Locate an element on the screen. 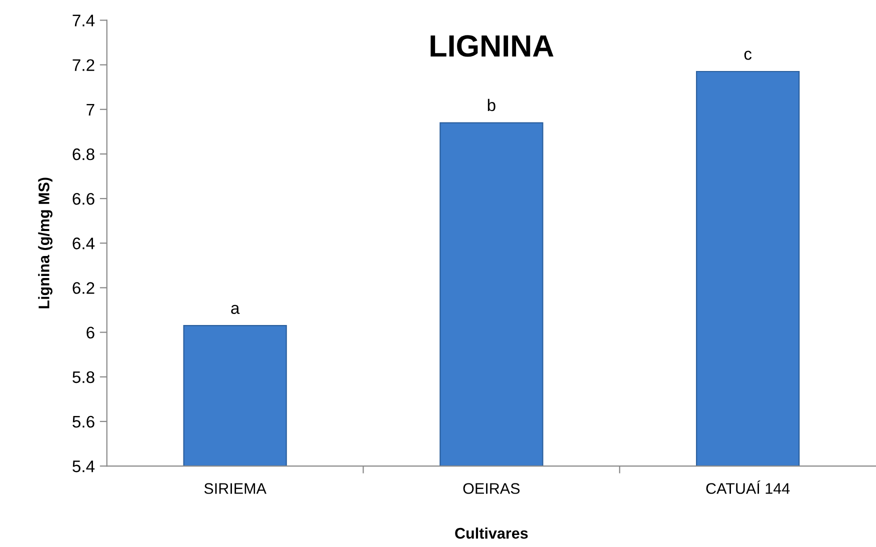 The width and height of the screenshot is (876, 547). chart-title: LIGNINA is located at coordinates (492, 46).